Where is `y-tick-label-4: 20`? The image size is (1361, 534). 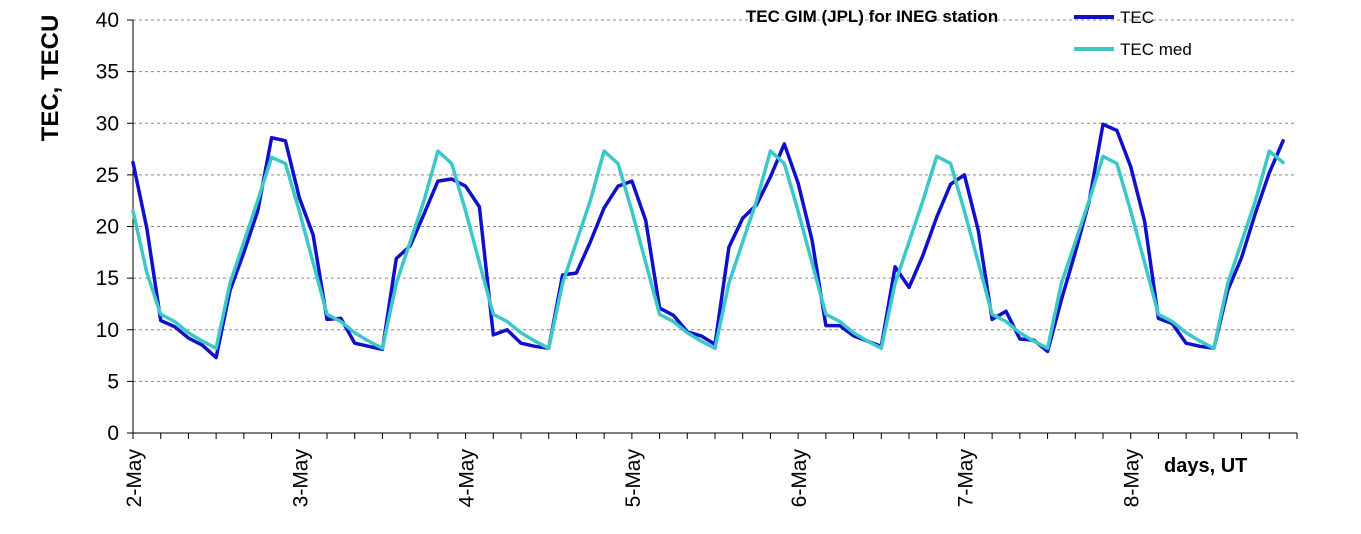 y-tick-label-4: 20 is located at coordinates (107, 227).